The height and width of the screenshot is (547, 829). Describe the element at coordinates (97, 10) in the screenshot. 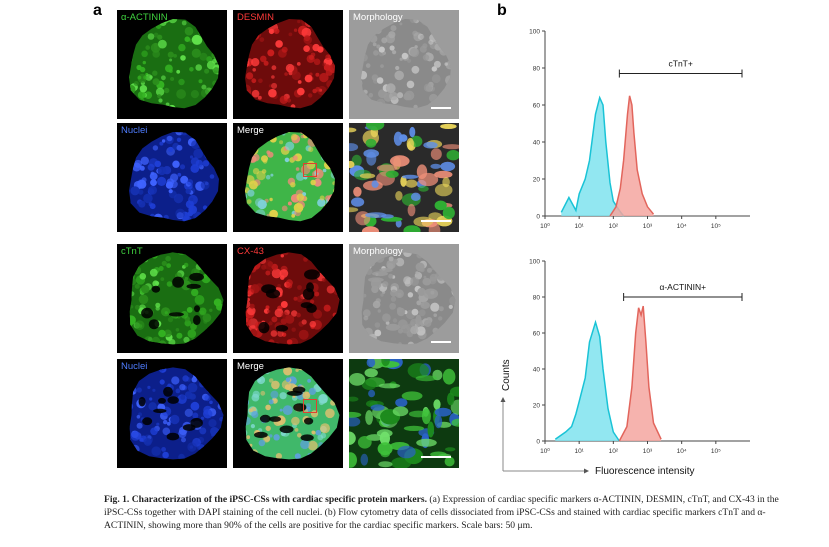

I see `panel-a-letter: a` at that location.